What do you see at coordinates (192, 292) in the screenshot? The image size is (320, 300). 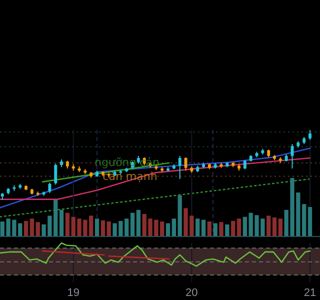 I see `x-tick-label: 20` at bounding box center [192, 292].